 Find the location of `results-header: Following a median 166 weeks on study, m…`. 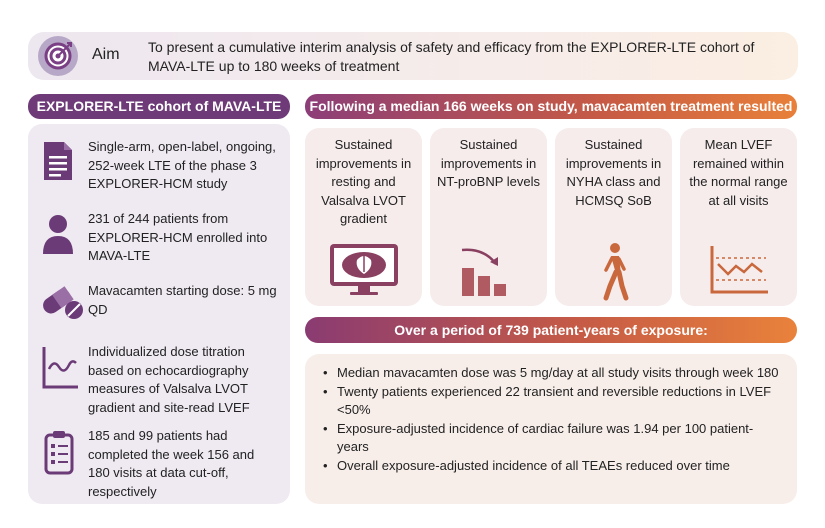

results-header: Following a median 166 weeks on study, m… is located at coordinates (551, 116).